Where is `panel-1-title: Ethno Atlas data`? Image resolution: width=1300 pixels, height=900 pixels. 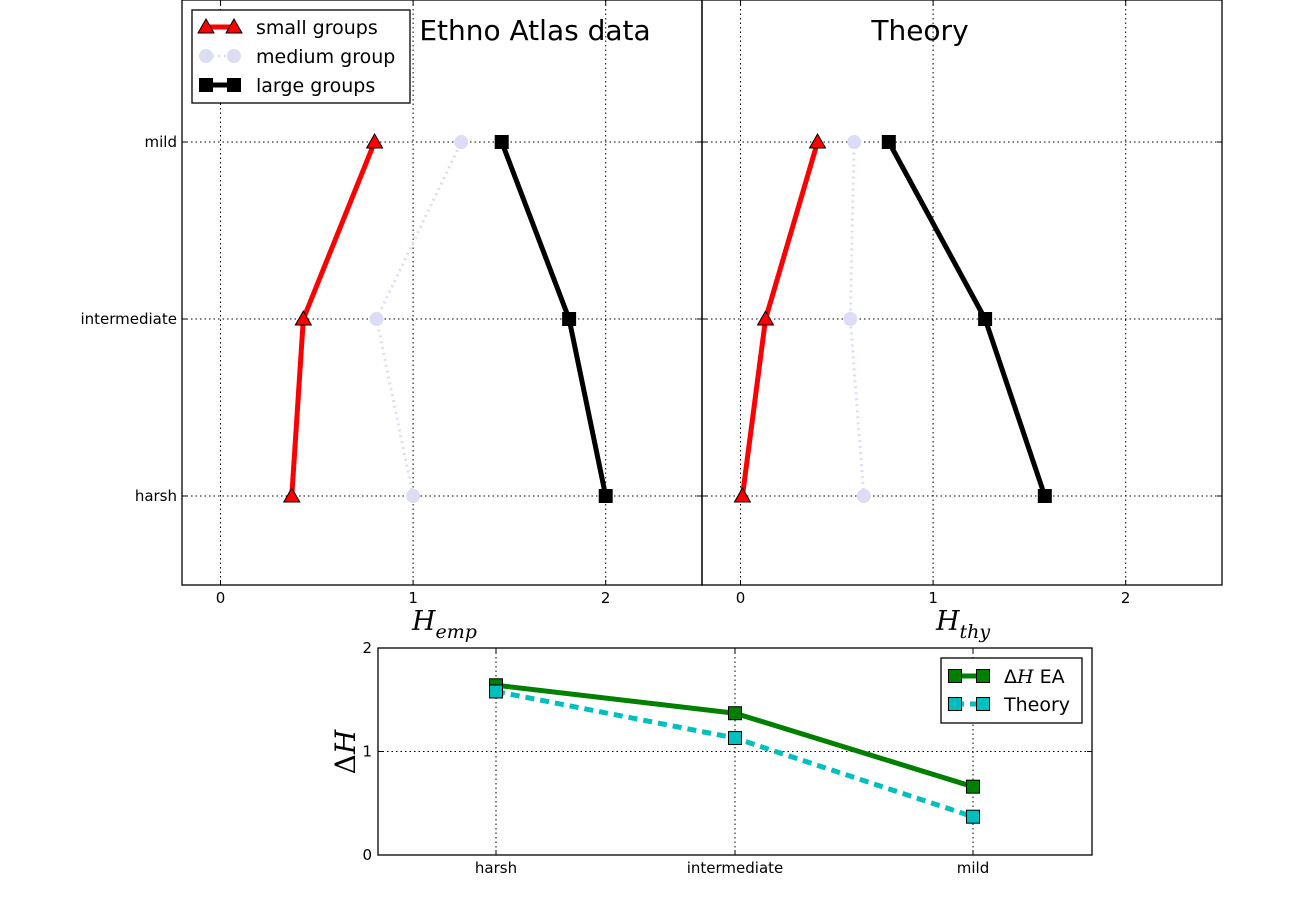 panel-1-title: Ethno Atlas data is located at coordinates (534, 30).